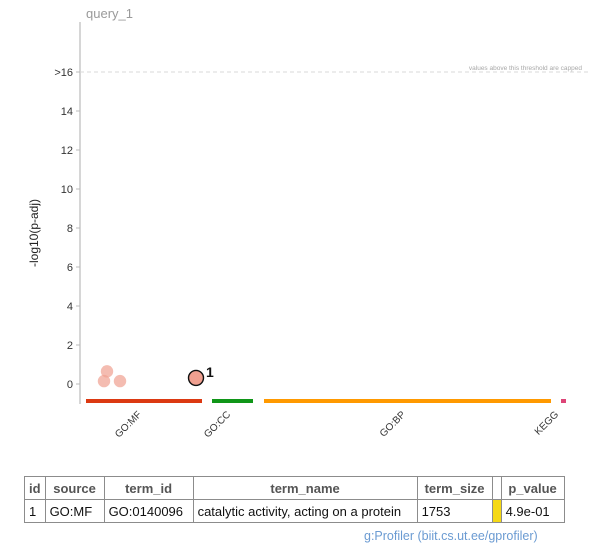 The image size is (597, 551). What do you see at coordinates (67, 151) in the screenshot?
I see `y-tick-label-6: 12` at bounding box center [67, 151].